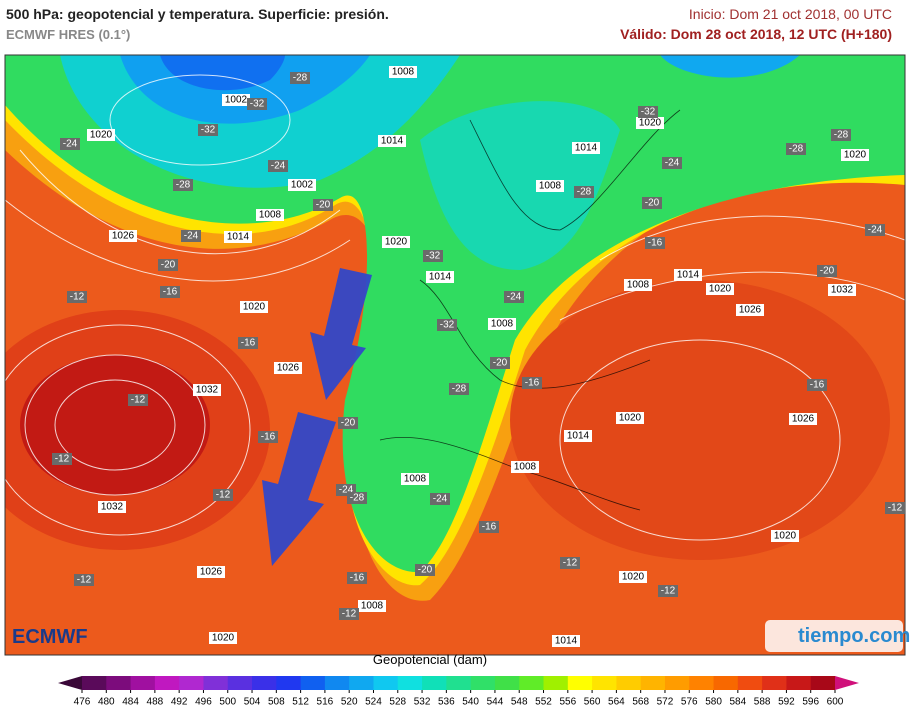  I want to click on colorbar-tick-label: 580, so click(713, 702).